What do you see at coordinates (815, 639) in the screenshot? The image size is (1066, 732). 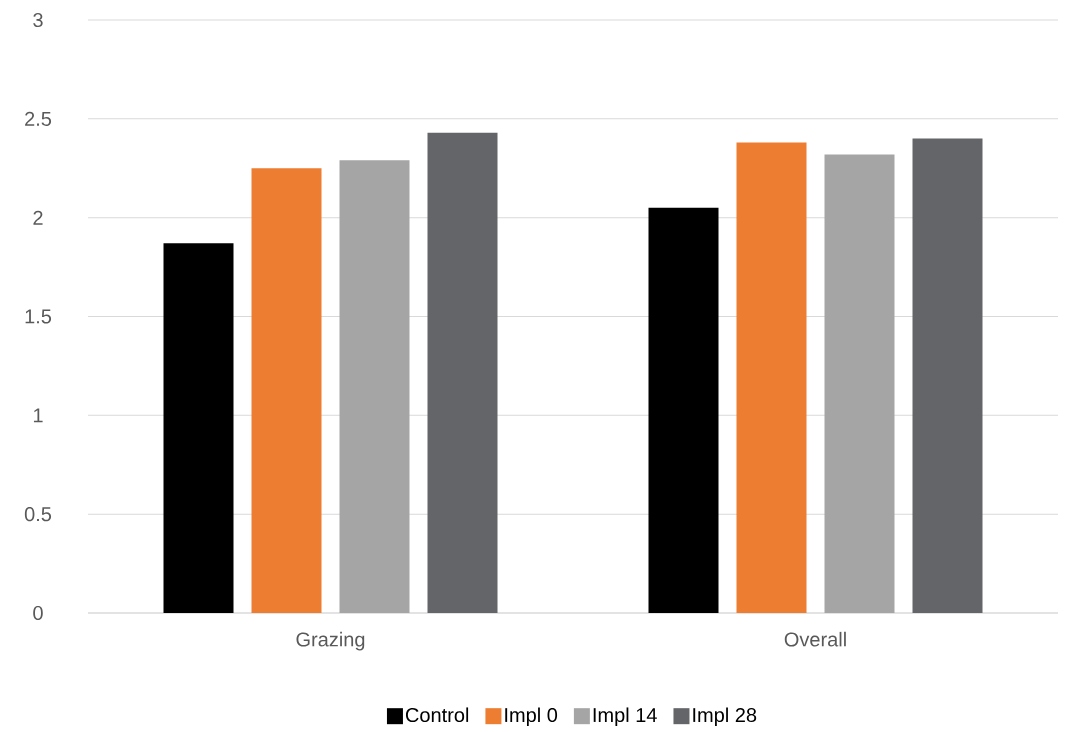 I see `x-tick-label: Overall` at bounding box center [815, 639].